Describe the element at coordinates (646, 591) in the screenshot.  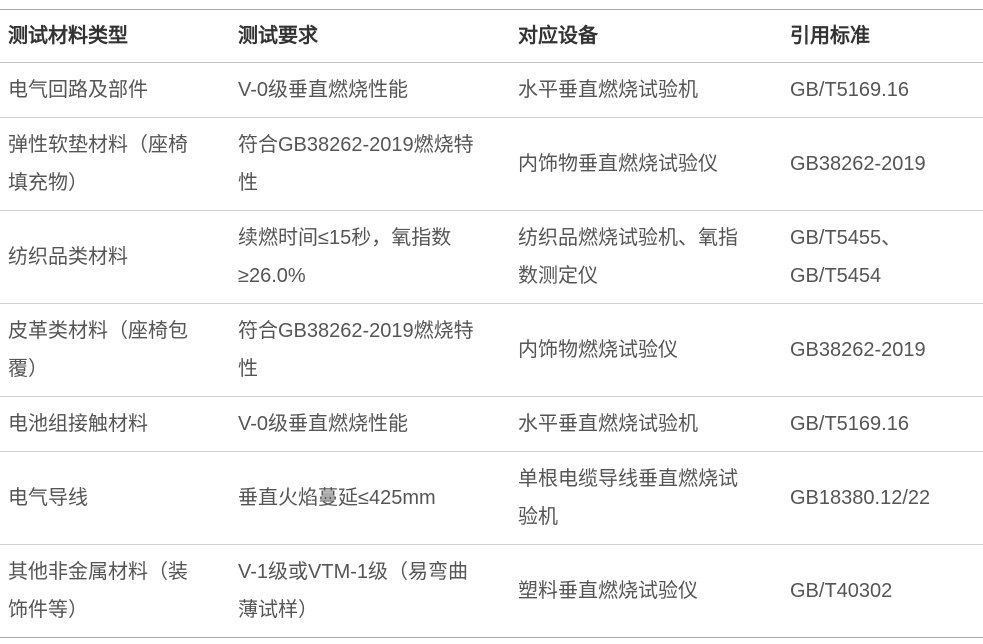
I see `cell-equipment: 塑料垂直燃烧试验仪` at that location.